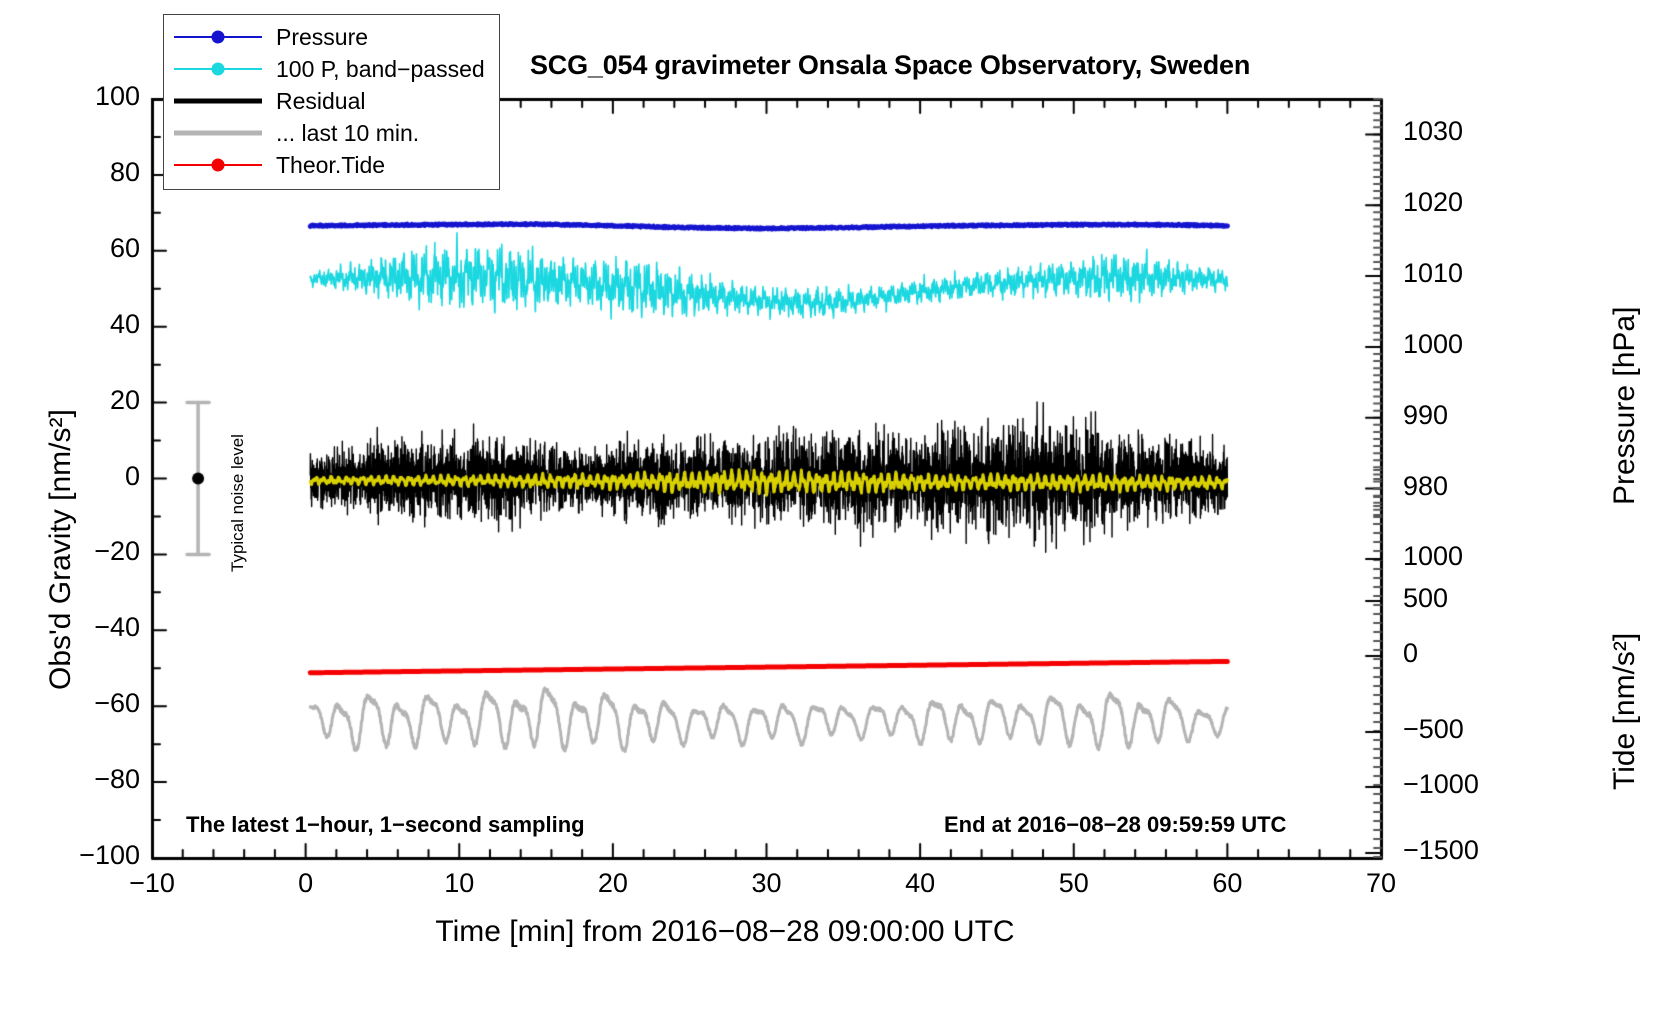  Describe the element at coordinates (1441, 850) in the screenshot. I see `tick-label: −1500` at that location.